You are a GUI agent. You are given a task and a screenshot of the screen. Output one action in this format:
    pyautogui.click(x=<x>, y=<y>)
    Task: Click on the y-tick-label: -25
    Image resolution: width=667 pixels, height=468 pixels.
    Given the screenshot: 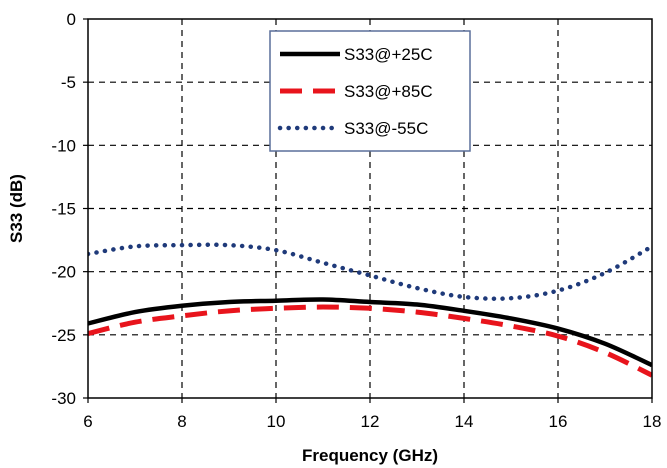 What is the action you would take?
    pyautogui.click(x=63, y=335)
    